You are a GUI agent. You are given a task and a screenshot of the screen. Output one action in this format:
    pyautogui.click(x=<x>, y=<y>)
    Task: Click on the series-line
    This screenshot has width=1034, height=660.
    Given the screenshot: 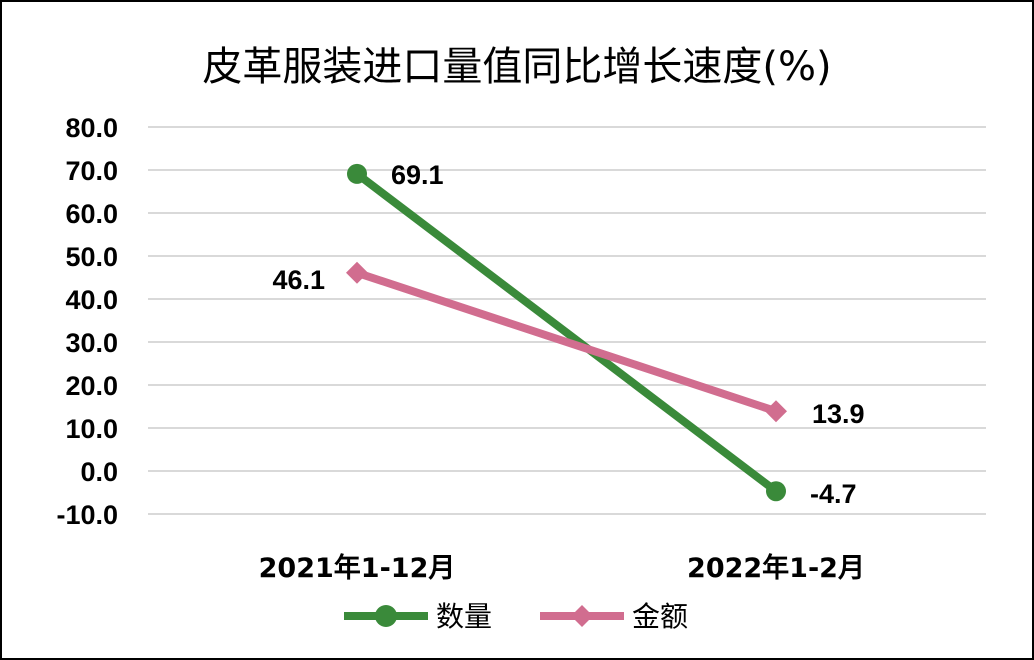 What is the action you would take?
    pyautogui.click(x=566, y=342)
    